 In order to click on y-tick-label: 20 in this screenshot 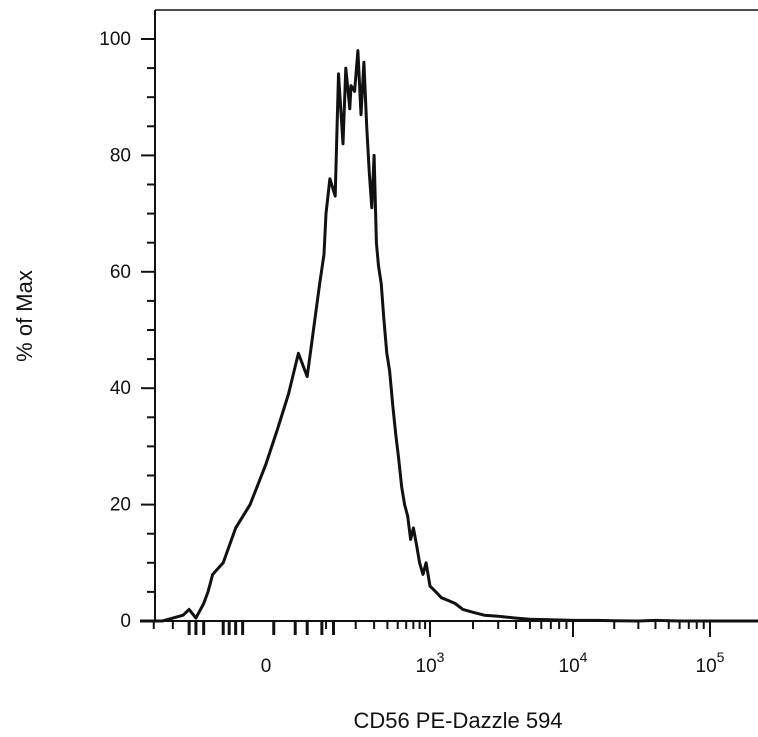, I will do `click(120, 505)`.